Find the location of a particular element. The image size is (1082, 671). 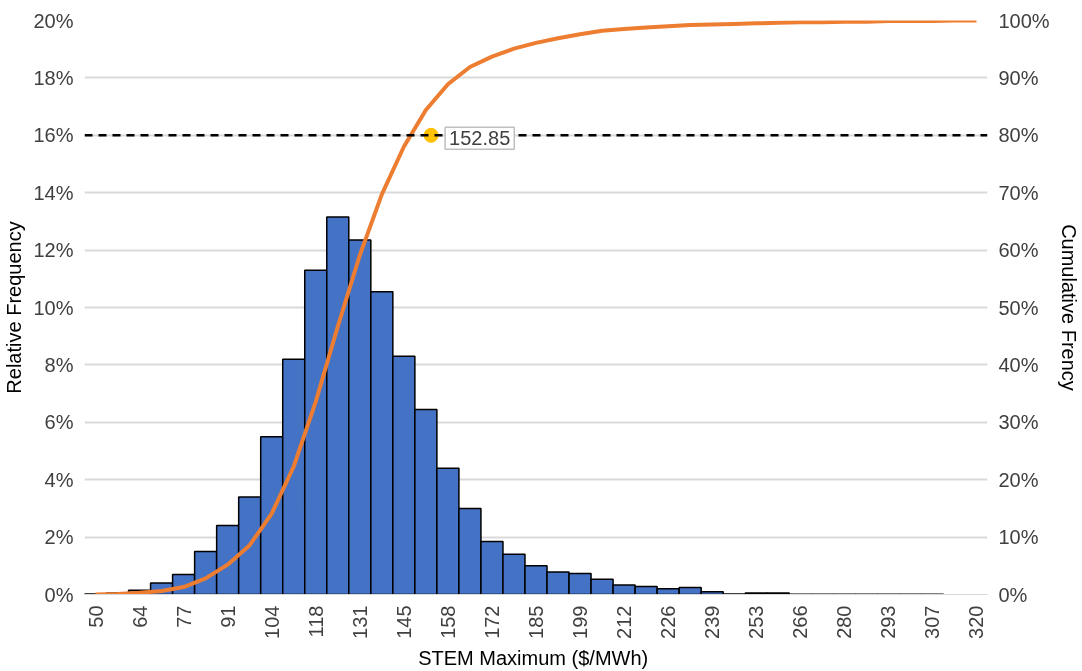

x-tick-label: 64 is located at coordinates (139, 616).